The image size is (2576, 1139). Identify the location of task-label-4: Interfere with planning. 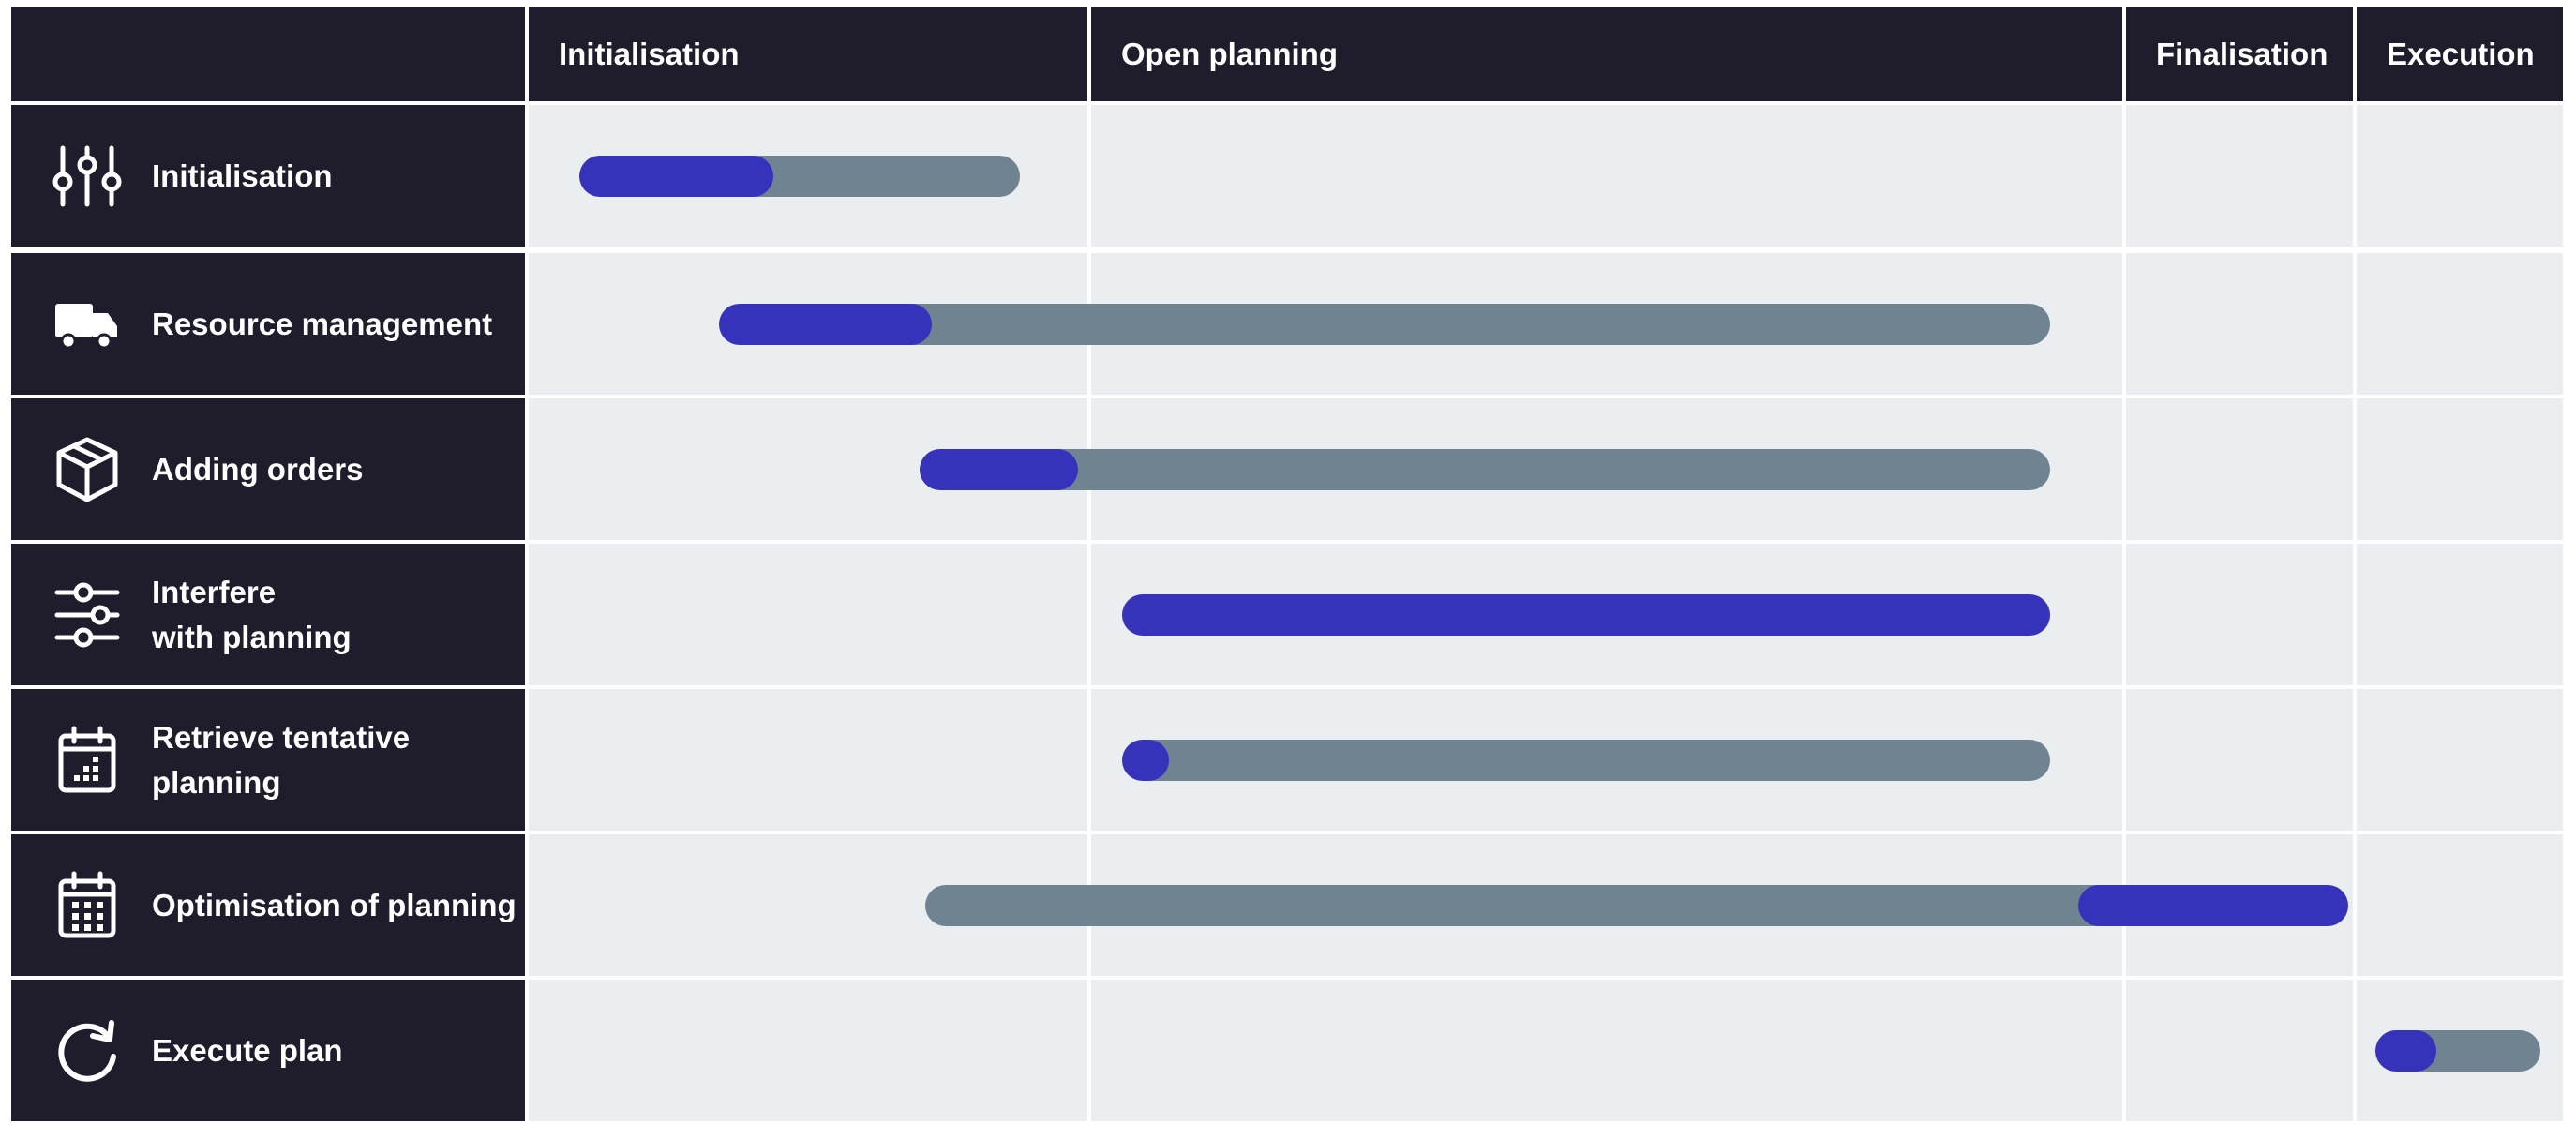
(268, 614).